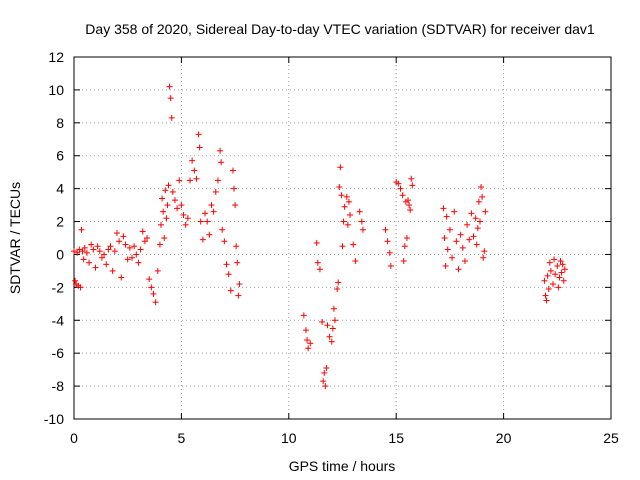 Image resolution: width=640 pixels, height=480 pixels. Describe the element at coordinates (611, 438) in the screenshot. I see `x-tick-label: 25` at that location.